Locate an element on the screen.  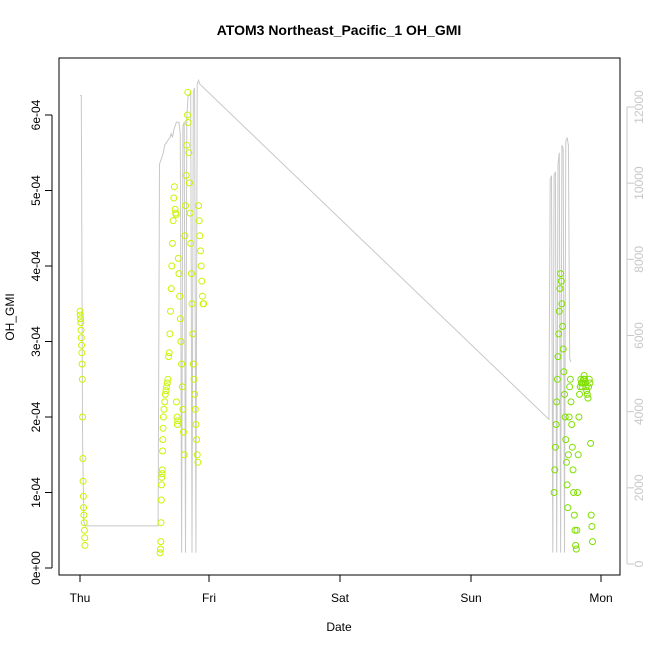
y-tick-label: 4e-04 is located at coordinates (36, 265).